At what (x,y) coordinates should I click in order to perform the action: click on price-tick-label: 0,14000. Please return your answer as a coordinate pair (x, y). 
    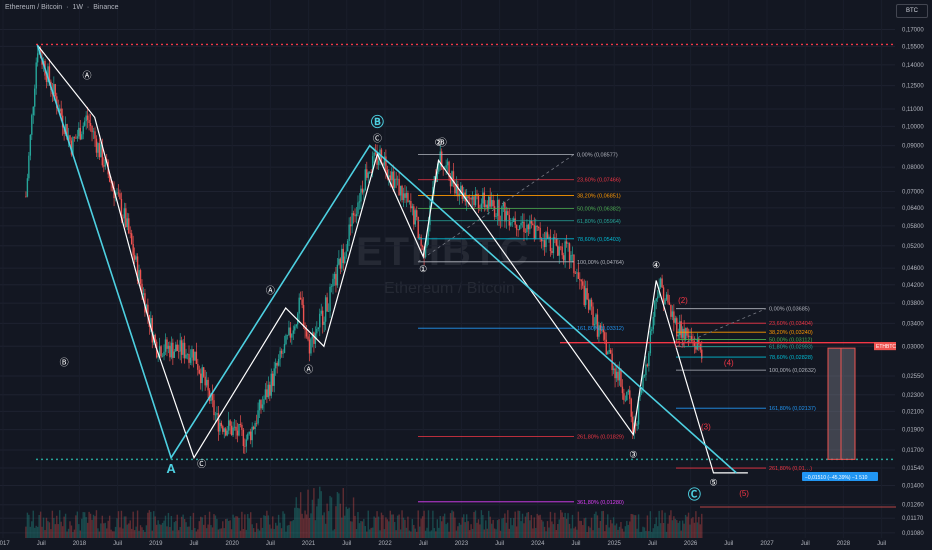
    Looking at the image, I should click on (913, 66).